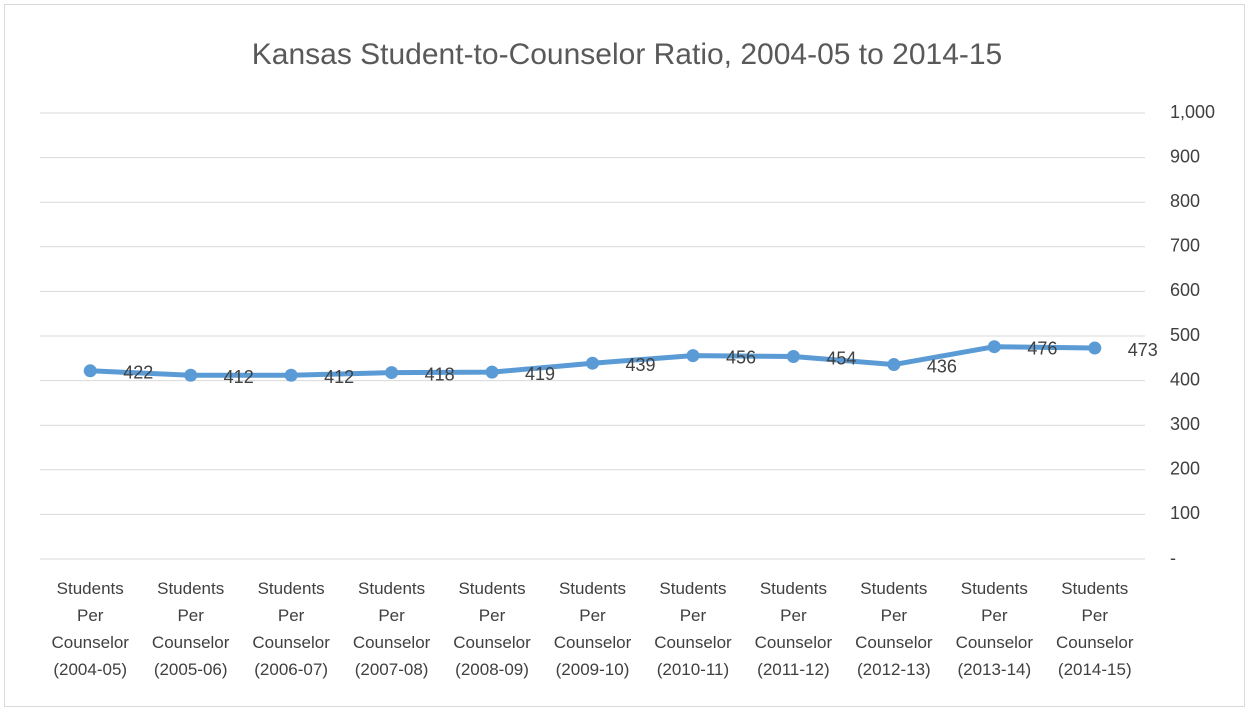 This screenshot has height=711, width=1249. Describe the element at coordinates (1185, 513) in the screenshot. I see `y-tick-label: 100` at that location.